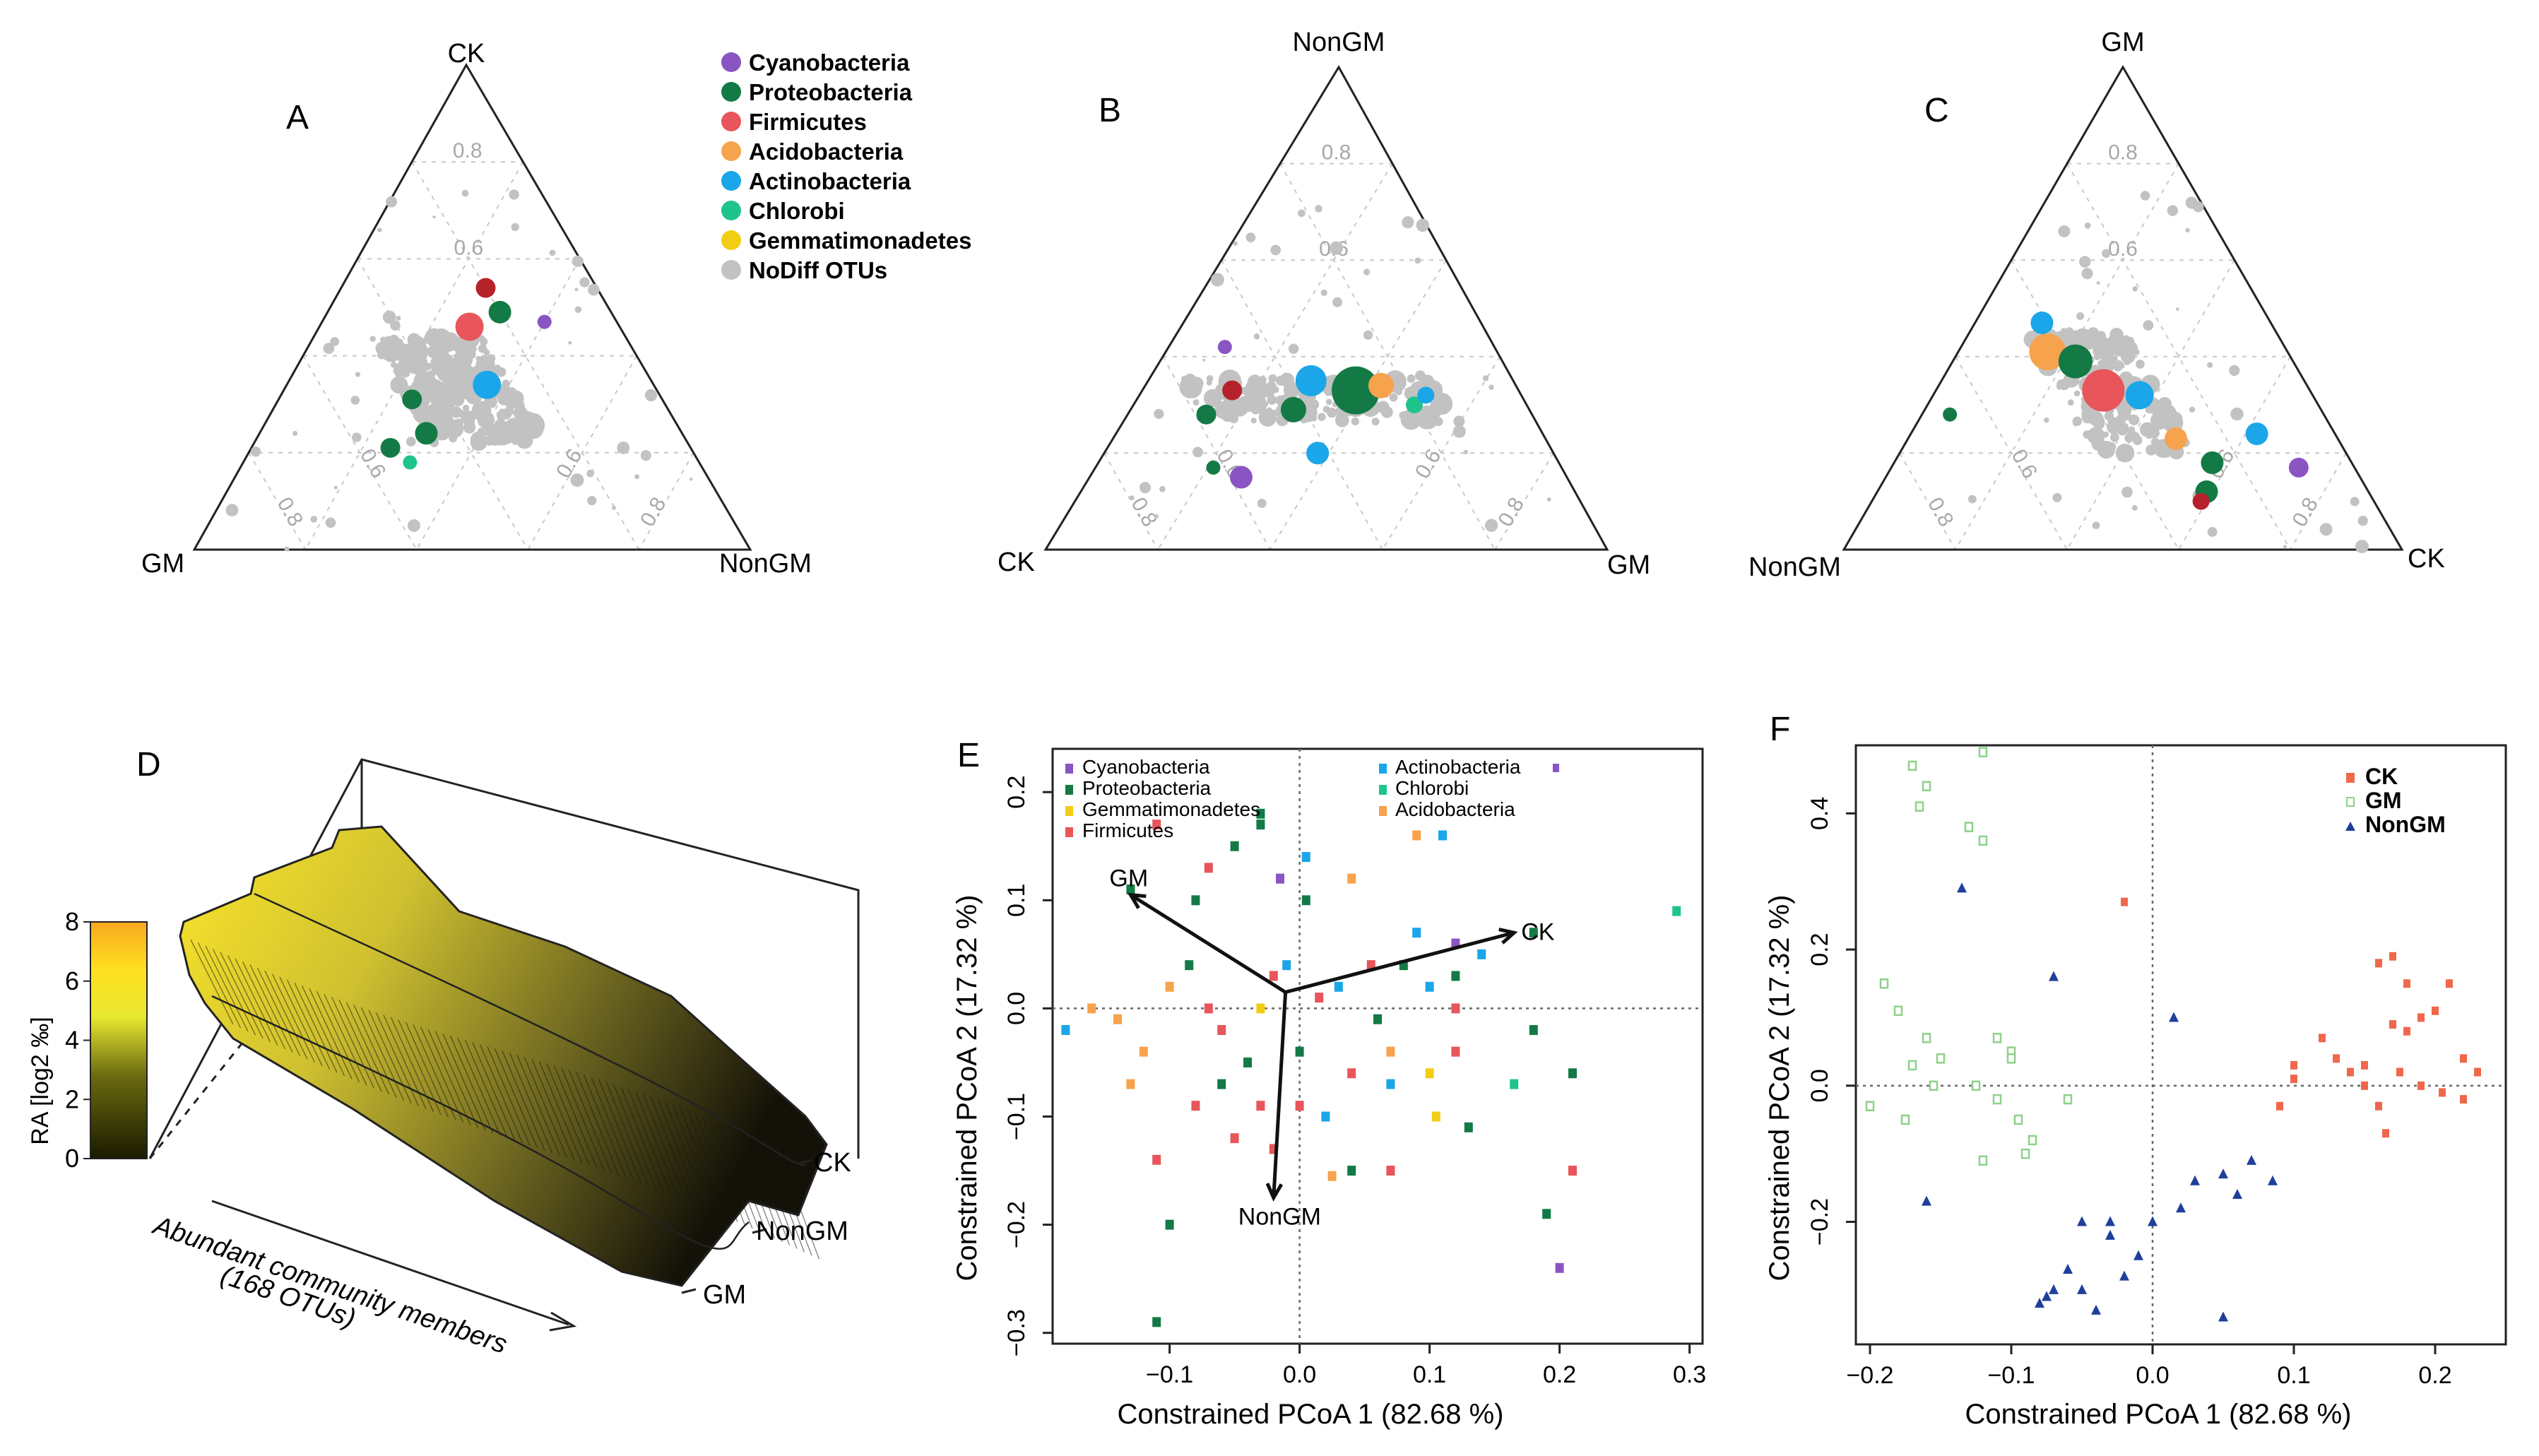 This screenshot has height=1456, width=2539. Describe the element at coordinates (390, 1263) in the screenshot. I see `x-axis-arrow` at that location.